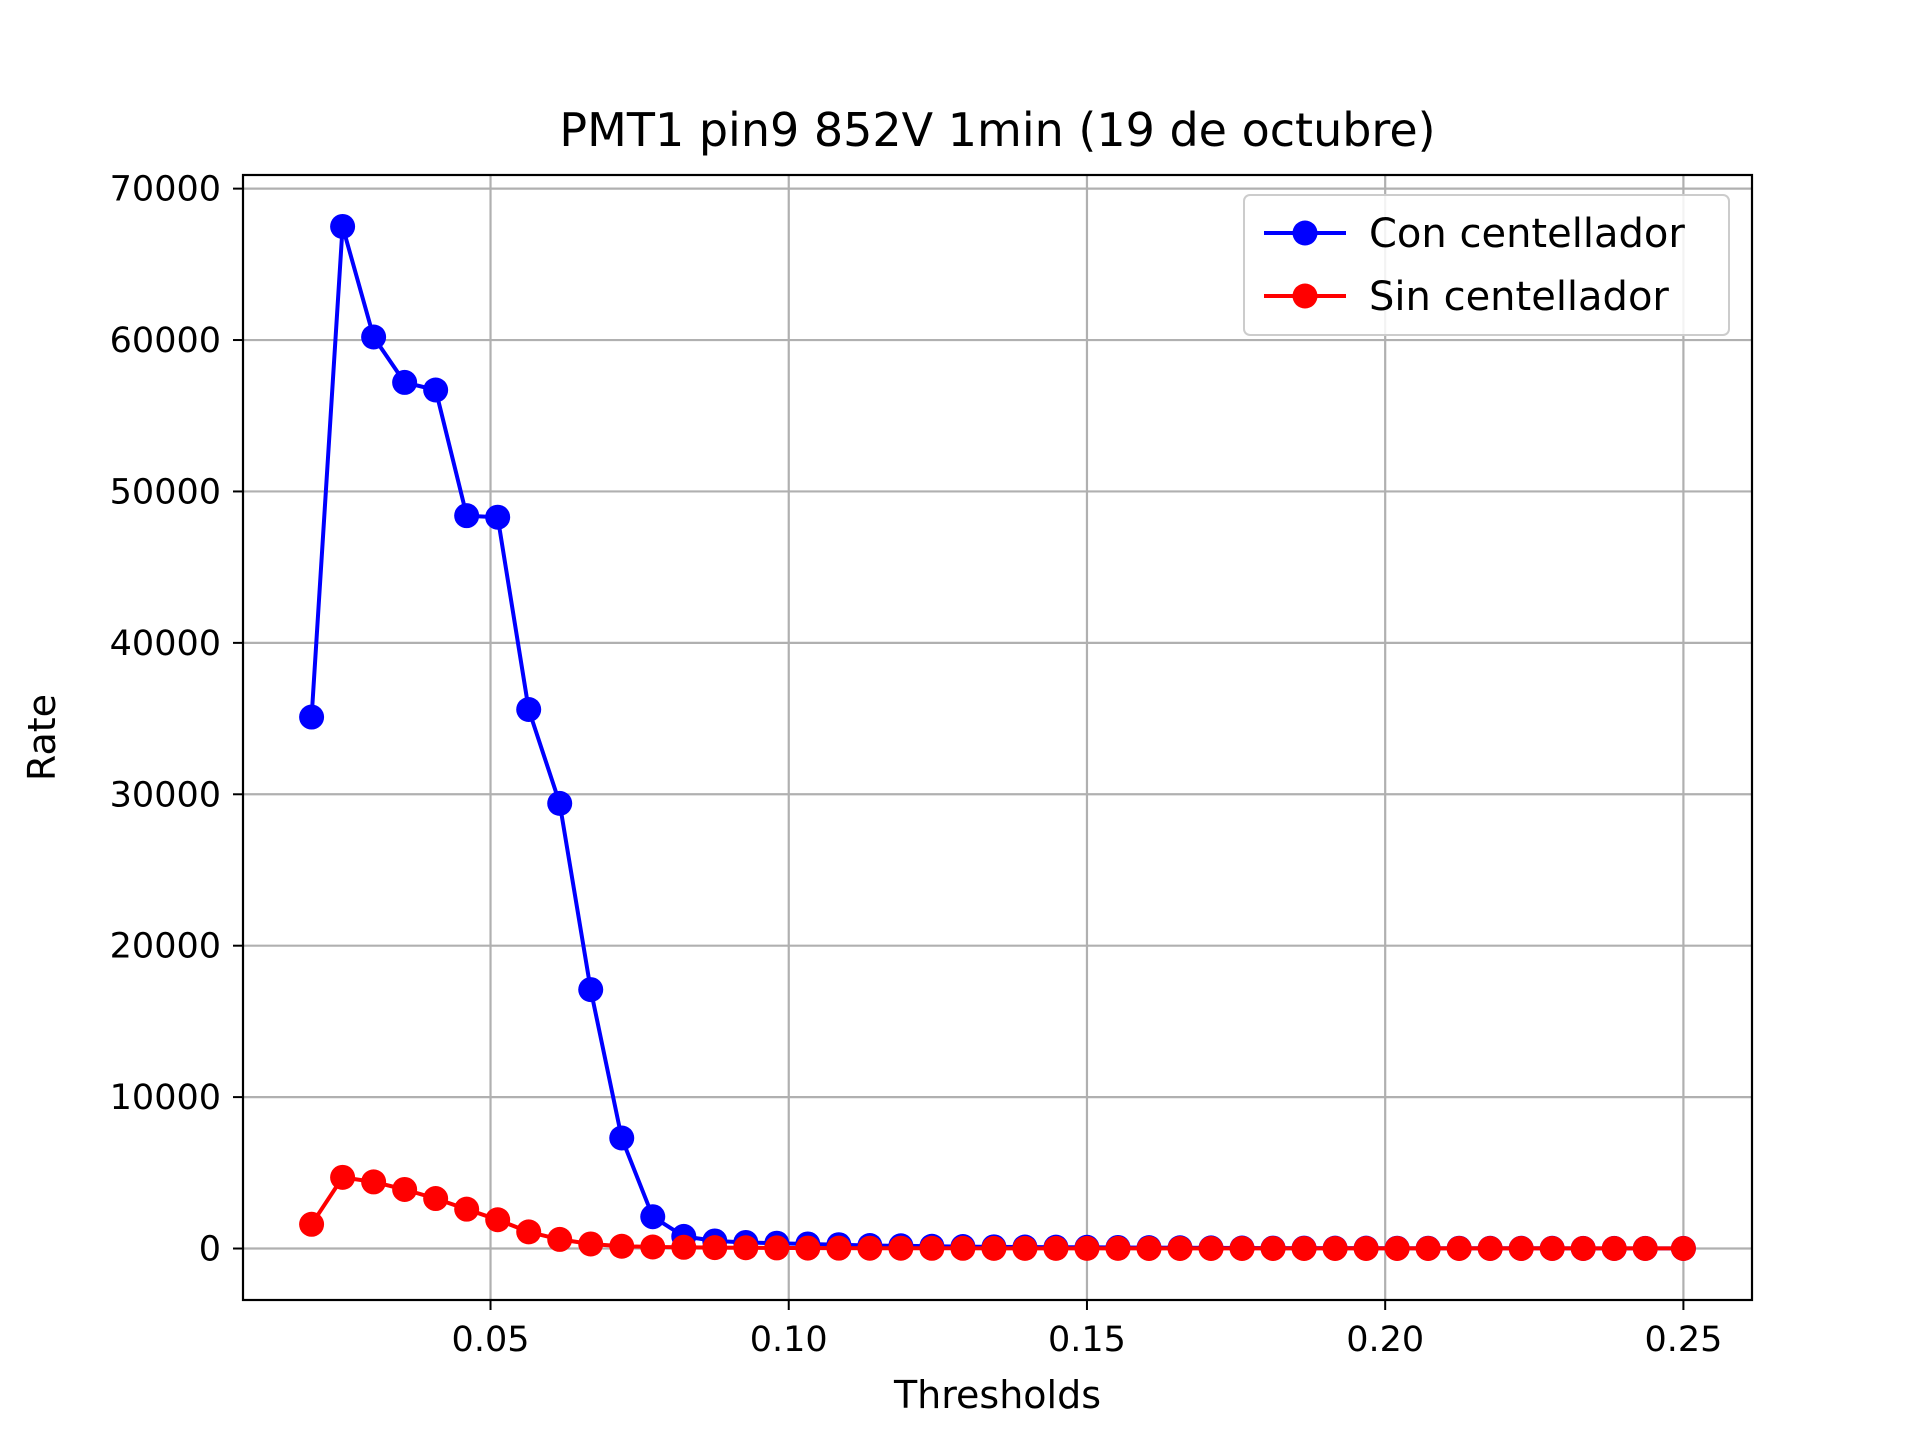 Image resolution: width=1920 pixels, height=1440 pixels. What do you see at coordinates (165, 795) in the screenshot?
I see `y-tick-label: 30000` at bounding box center [165, 795].